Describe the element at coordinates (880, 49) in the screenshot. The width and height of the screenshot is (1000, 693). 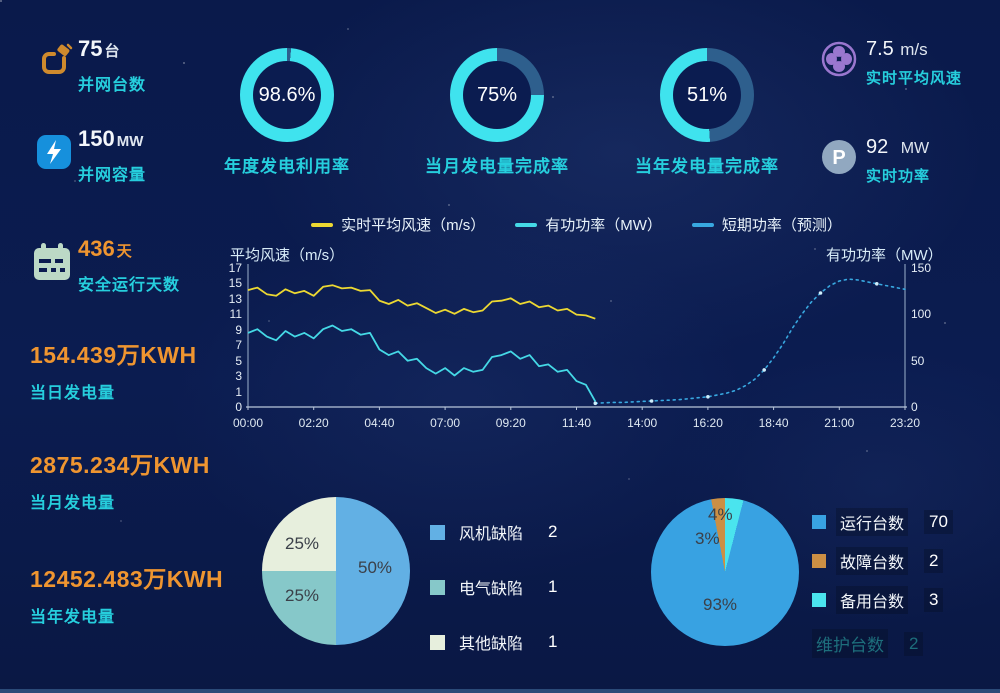
I see `stat-value: 7.5` at that location.